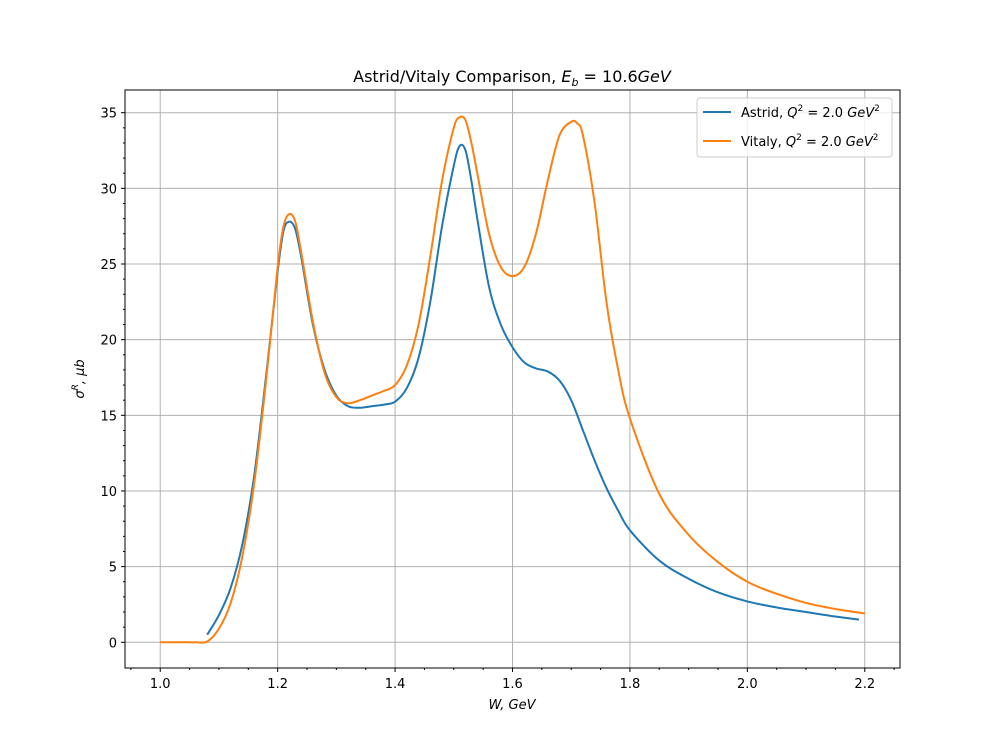 This screenshot has width=1000, height=750. I want to click on x-tick-label: 1.0, so click(160, 684).